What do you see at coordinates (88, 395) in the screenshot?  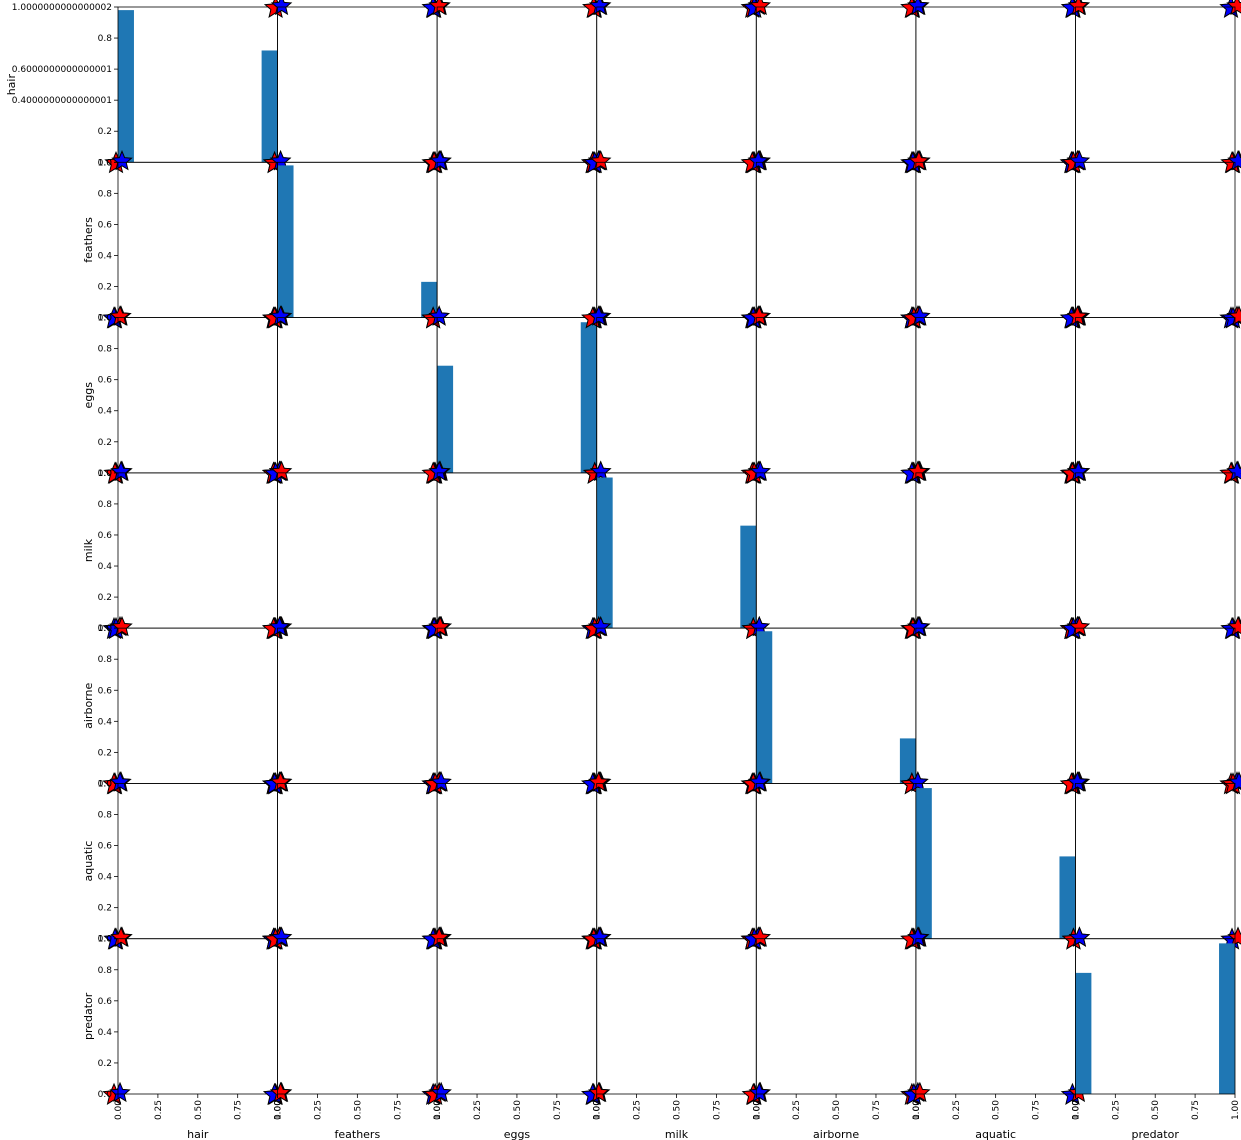 I see `ylabel-eggs: eggs` at bounding box center [88, 395].